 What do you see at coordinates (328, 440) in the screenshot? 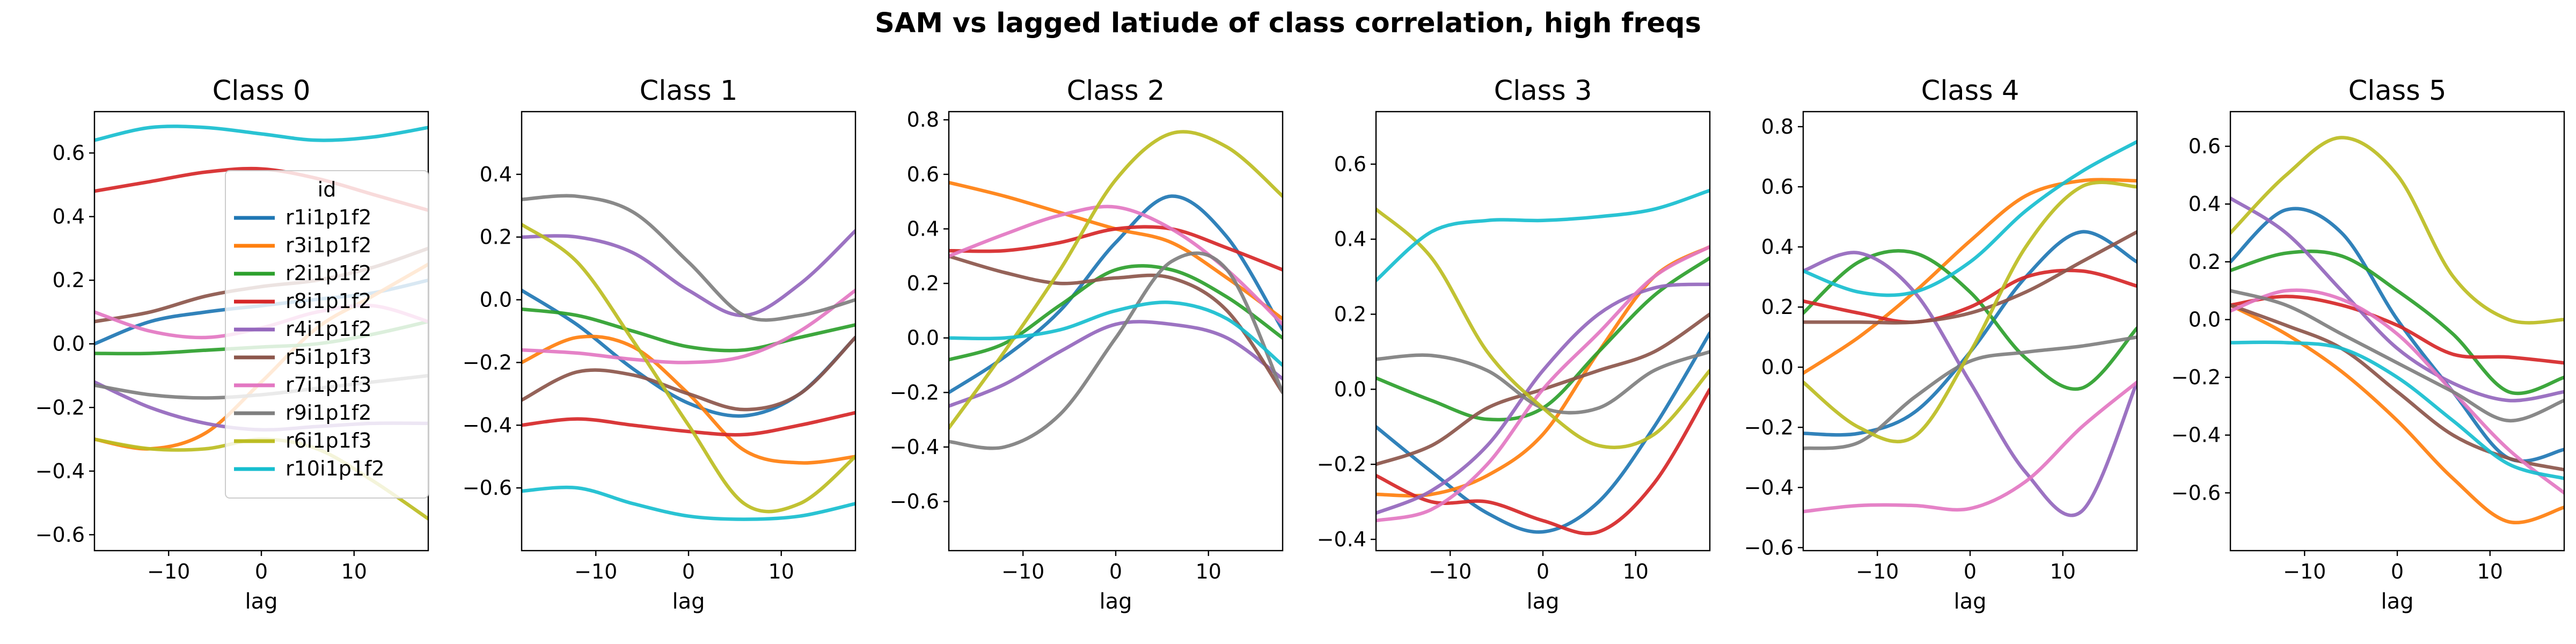
I see `legend-entry: r6i1p1f3` at bounding box center [328, 440].